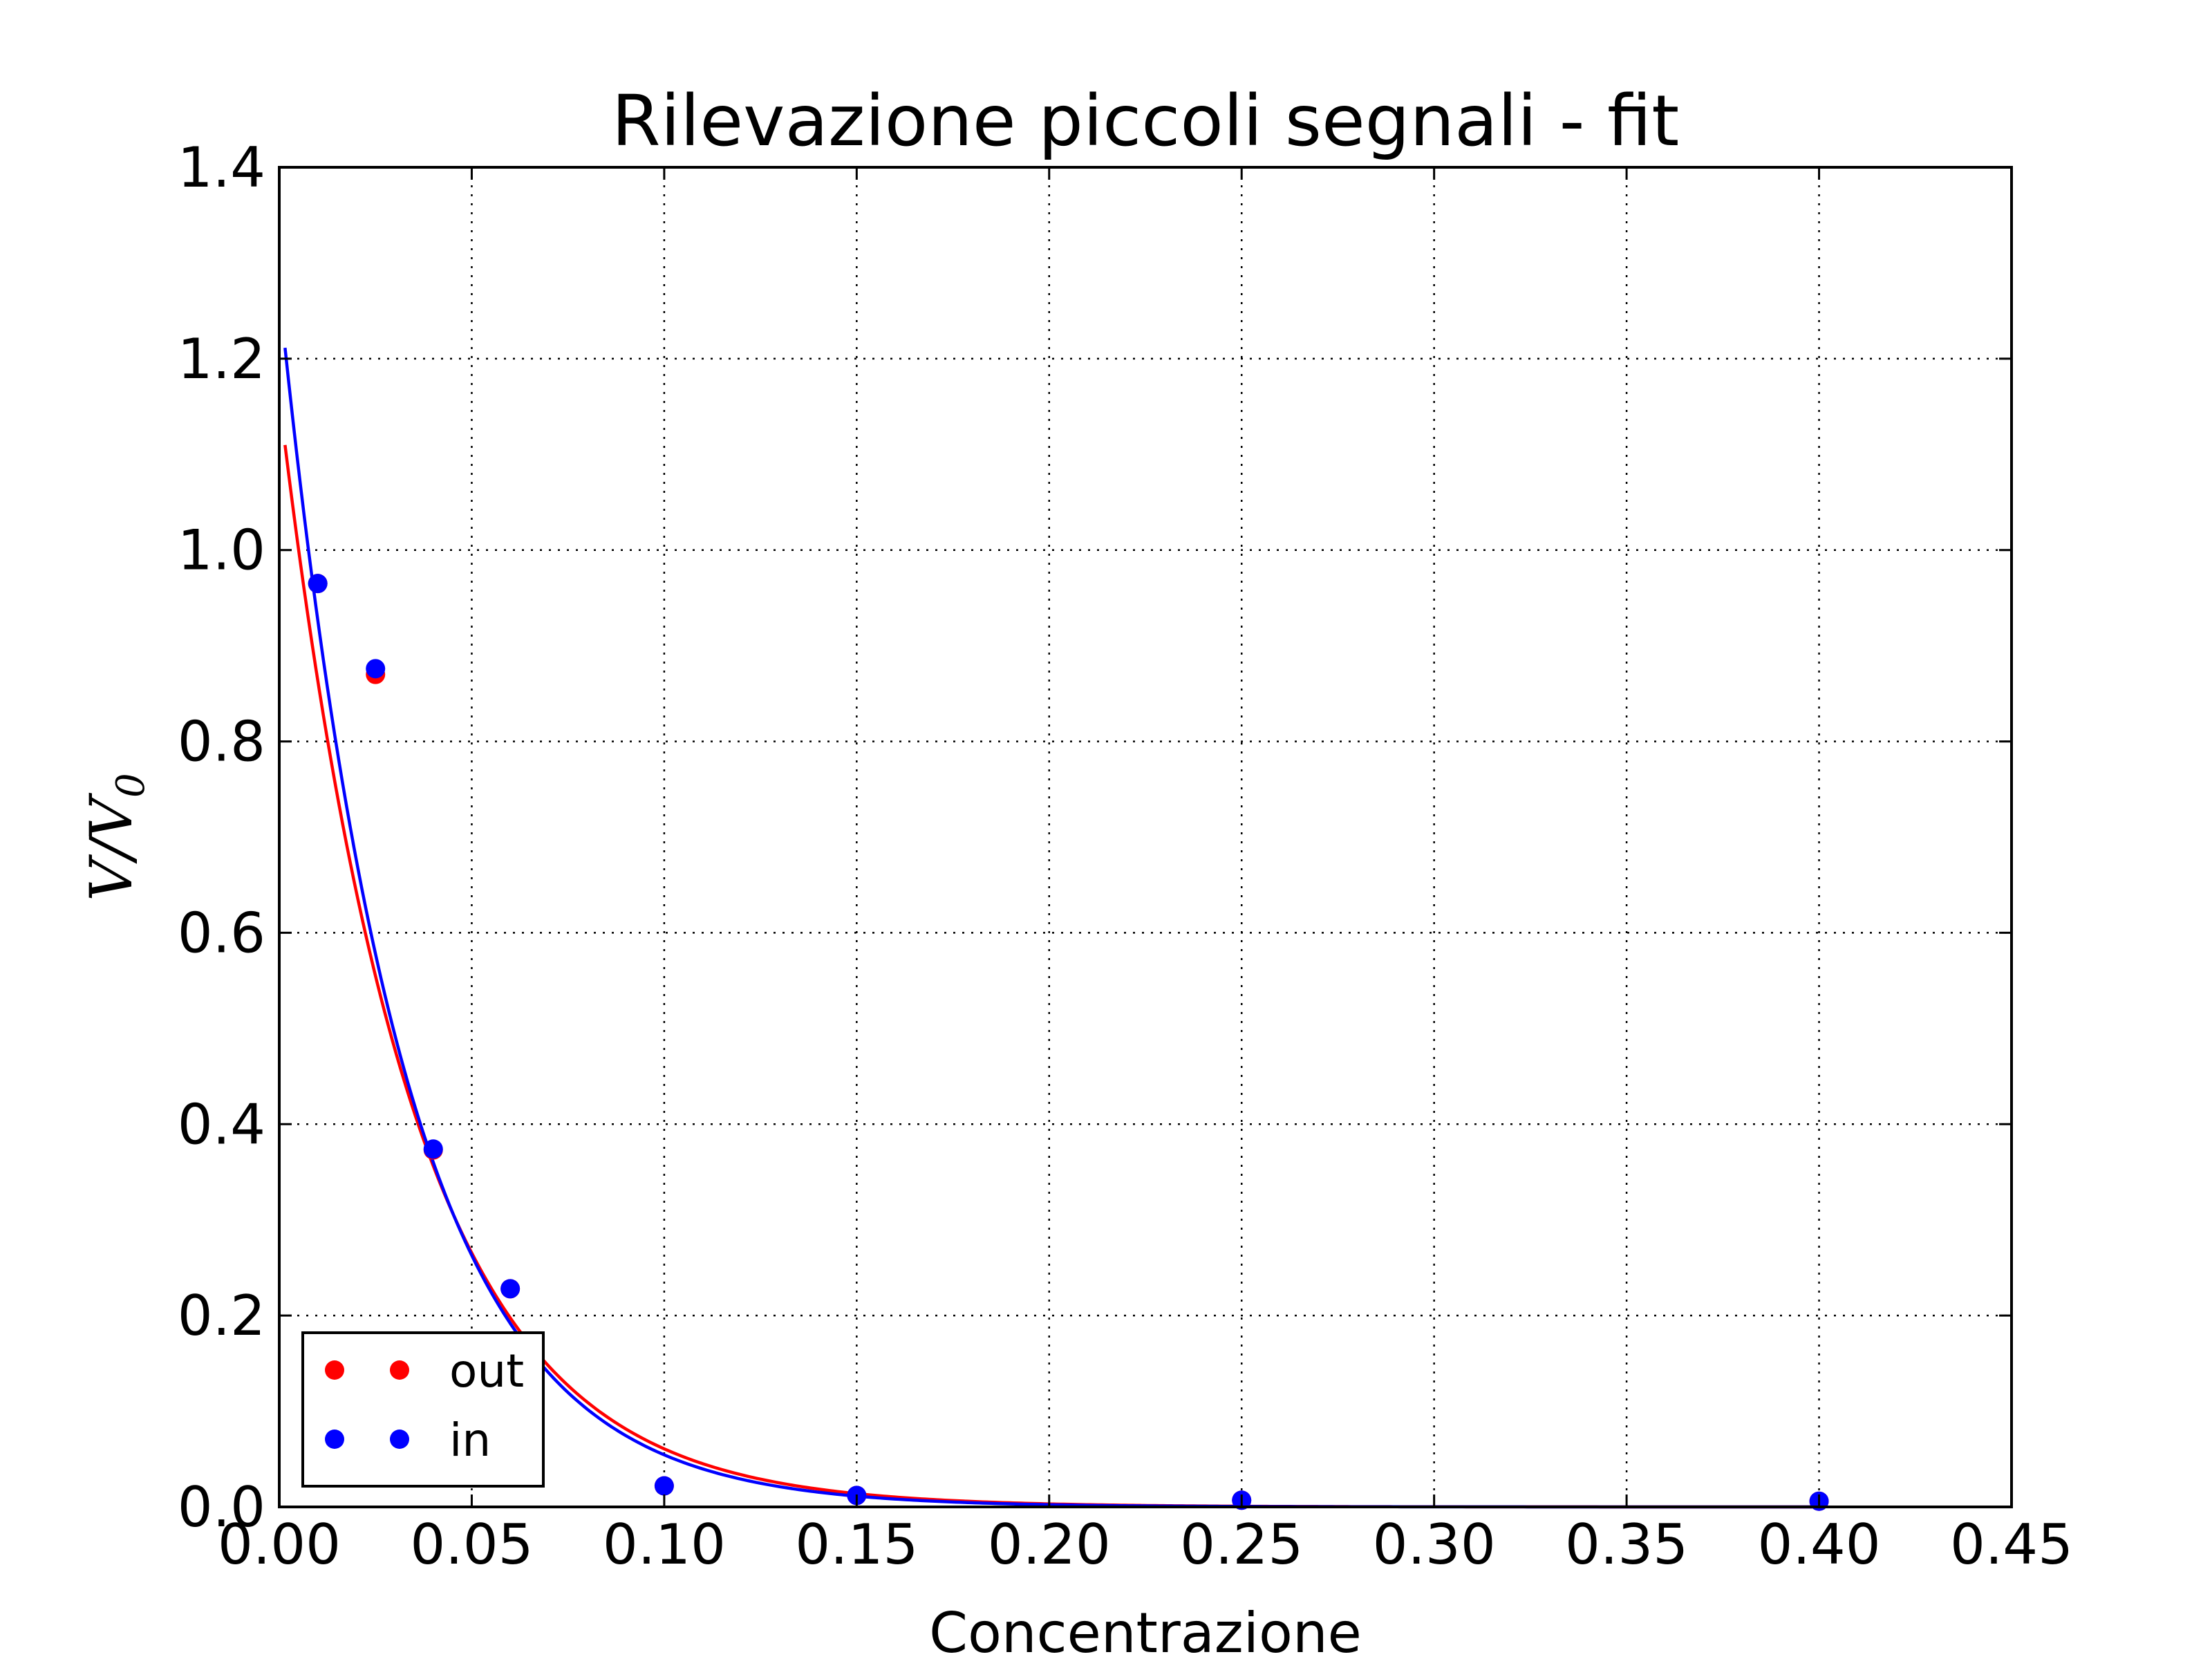  I want to click on x-tick-labels: 0.00 0.05 0.10 0.15 0.20 0.25 0.30 0.35 0.40 0.45, so click(1145, 1544).